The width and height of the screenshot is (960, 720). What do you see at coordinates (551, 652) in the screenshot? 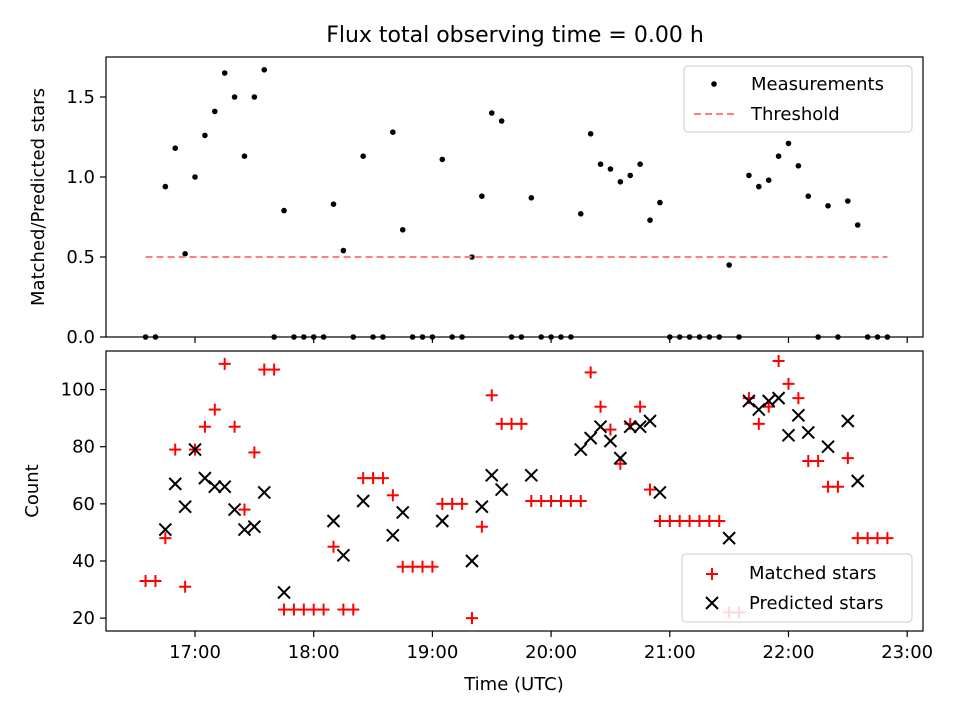
I see `x-tick-label: 20:00` at bounding box center [551, 652].